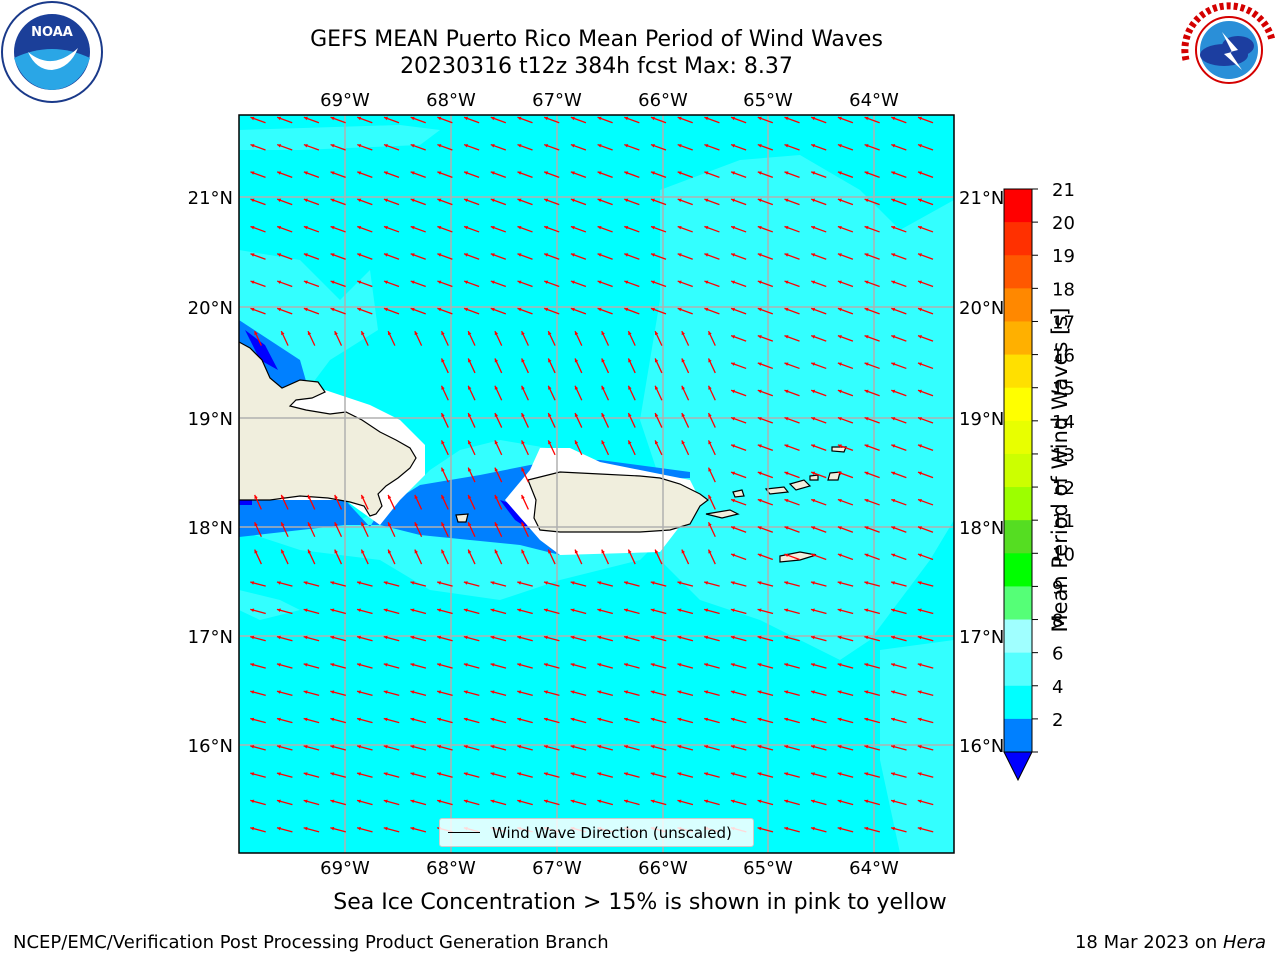 This screenshot has width=1280, height=960. Describe the element at coordinates (1063, 256) in the screenshot. I see `colorbar-tick-label: 19` at that location.